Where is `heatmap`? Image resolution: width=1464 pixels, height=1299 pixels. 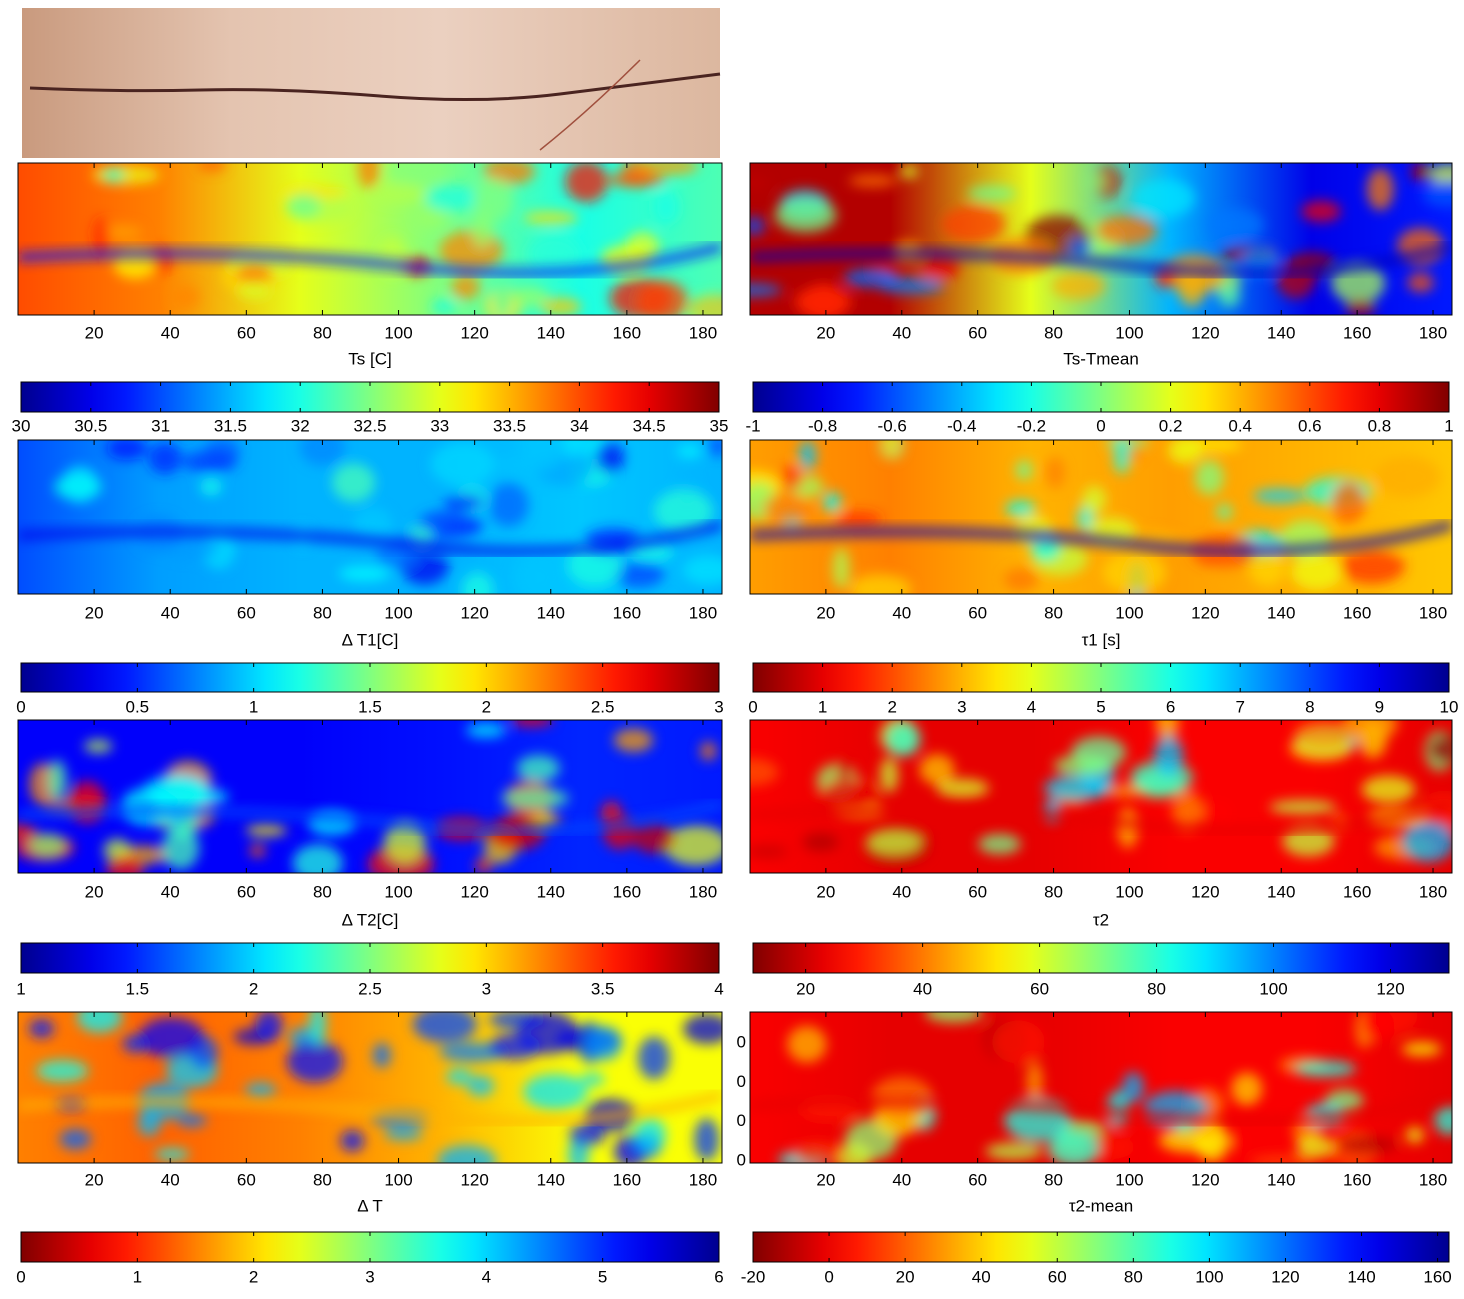
heatmap is located at coordinates (1101, 239).